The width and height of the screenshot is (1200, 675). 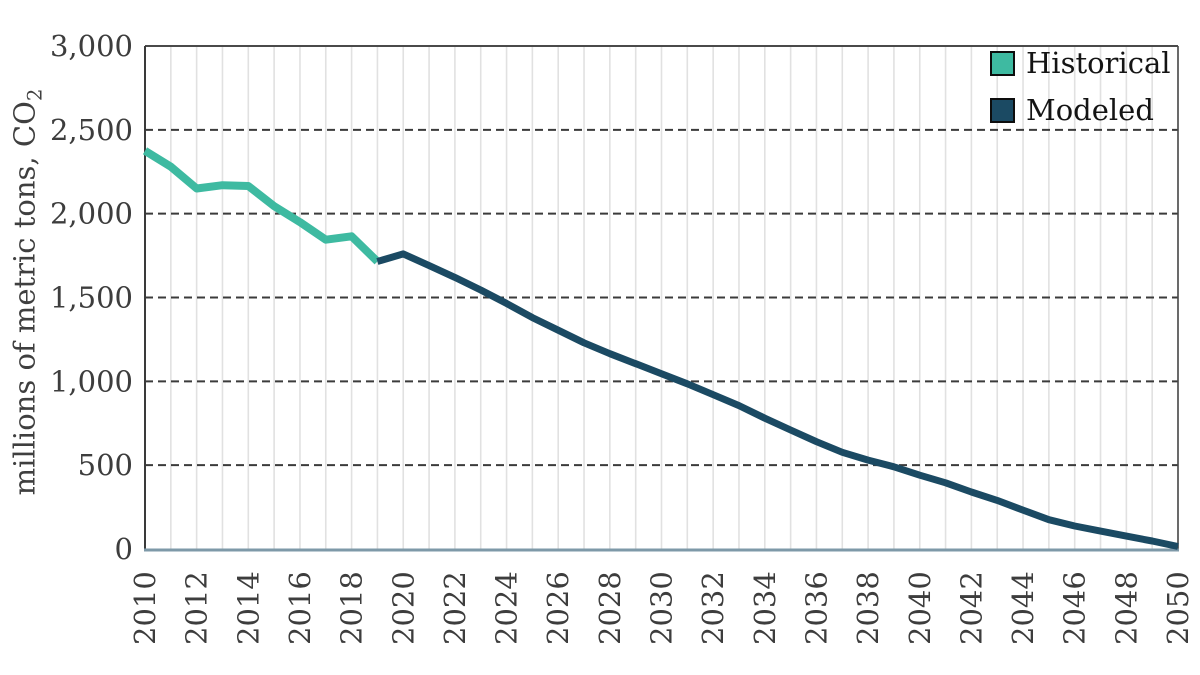 What do you see at coordinates (145, 608) in the screenshot?
I see `x-tick-label: 2010` at bounding box center [145, 608].